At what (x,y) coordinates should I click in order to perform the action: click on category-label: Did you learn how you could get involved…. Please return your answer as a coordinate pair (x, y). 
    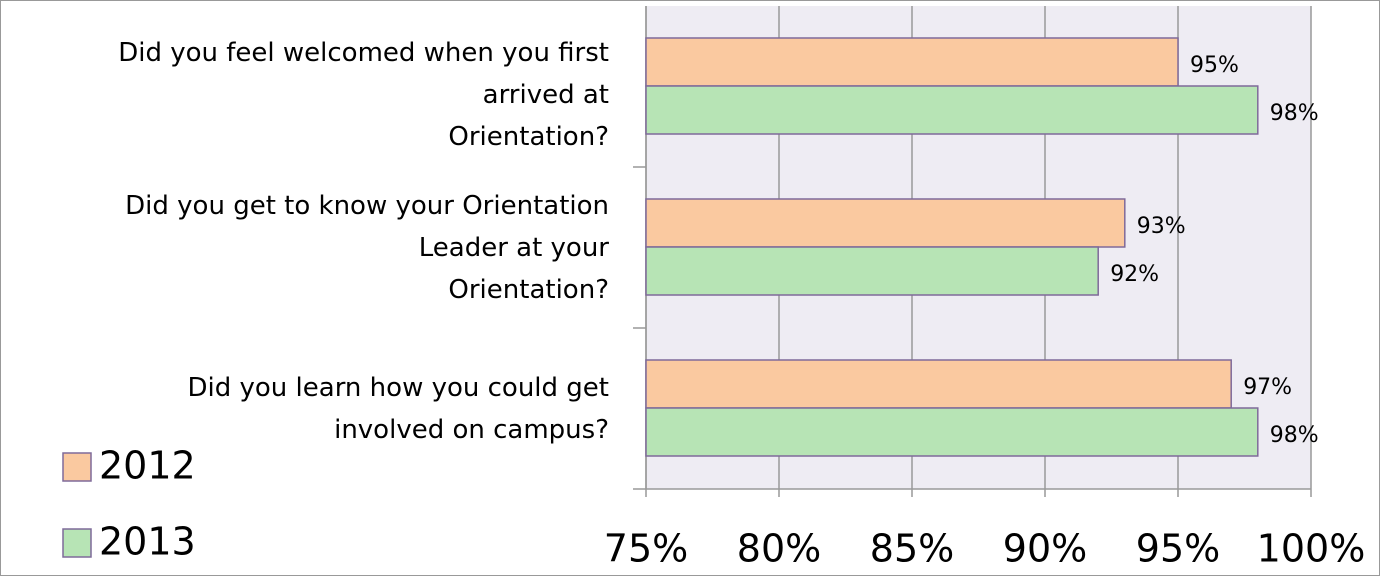
    Looking at the image, I should click on (398, 408).